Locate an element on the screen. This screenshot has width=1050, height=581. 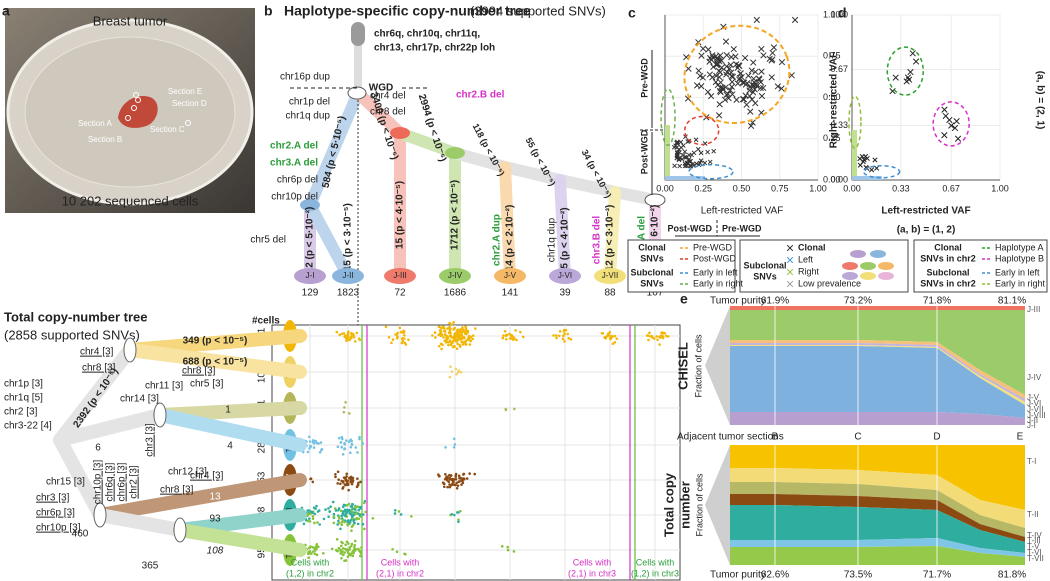
x-tick-label: 0.75 is located at coordinates (780, 188).